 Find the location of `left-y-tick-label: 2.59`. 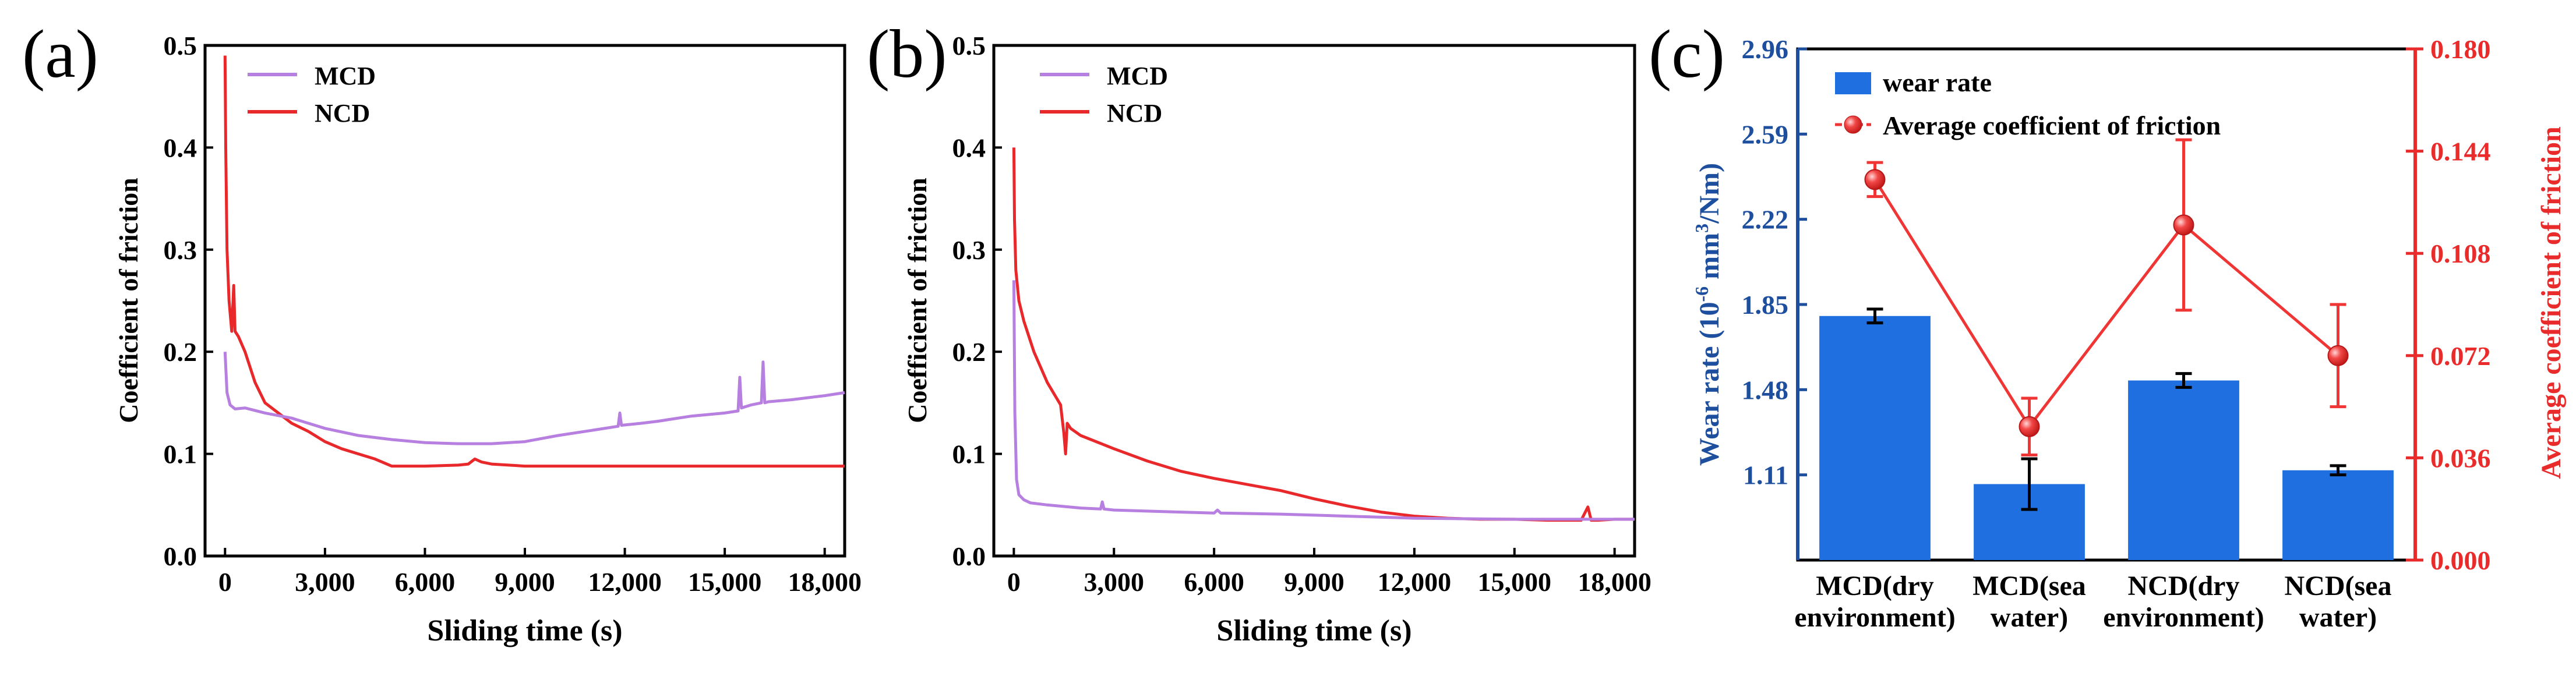

left-y-tick-label: 2.59 is located at coordinates (1765, 134).